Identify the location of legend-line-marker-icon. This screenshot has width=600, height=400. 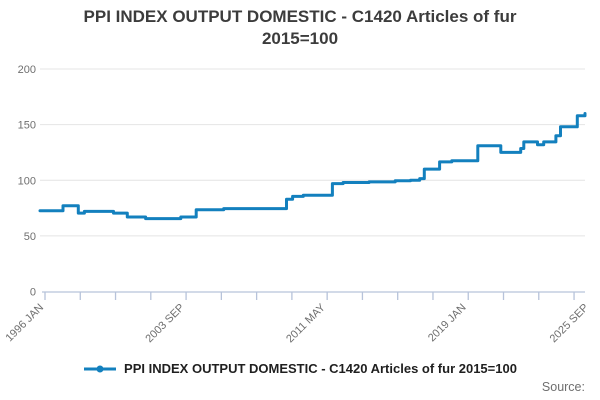
(100, 368).